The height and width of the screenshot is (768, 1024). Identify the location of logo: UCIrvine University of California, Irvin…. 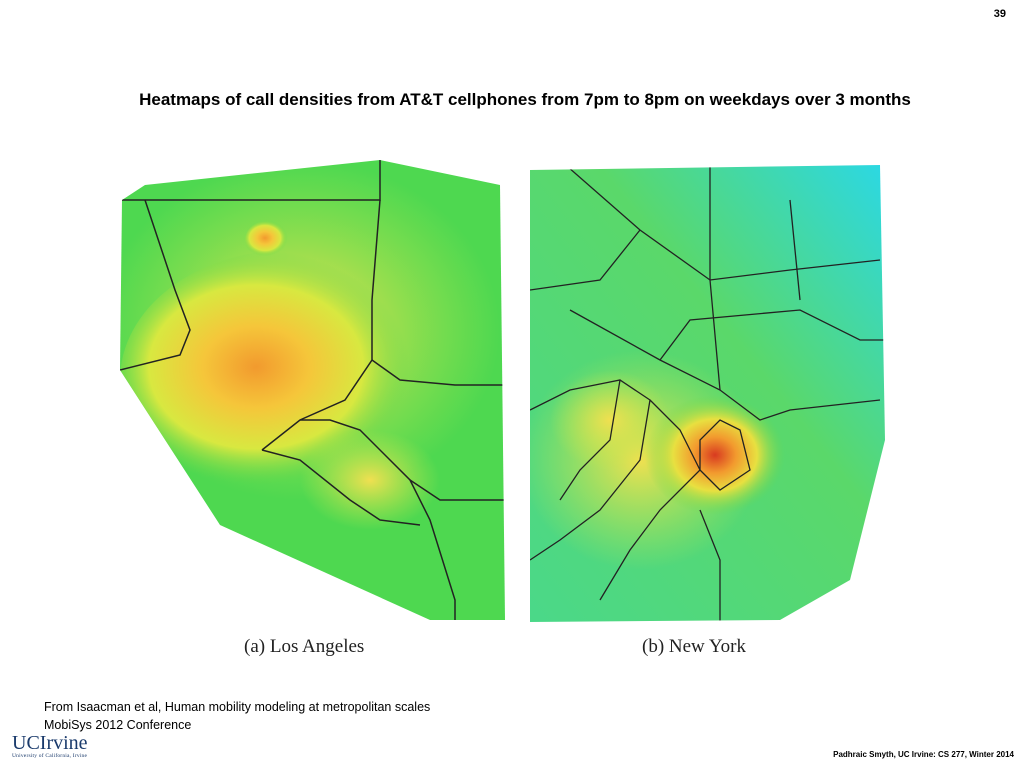
(50, 746).